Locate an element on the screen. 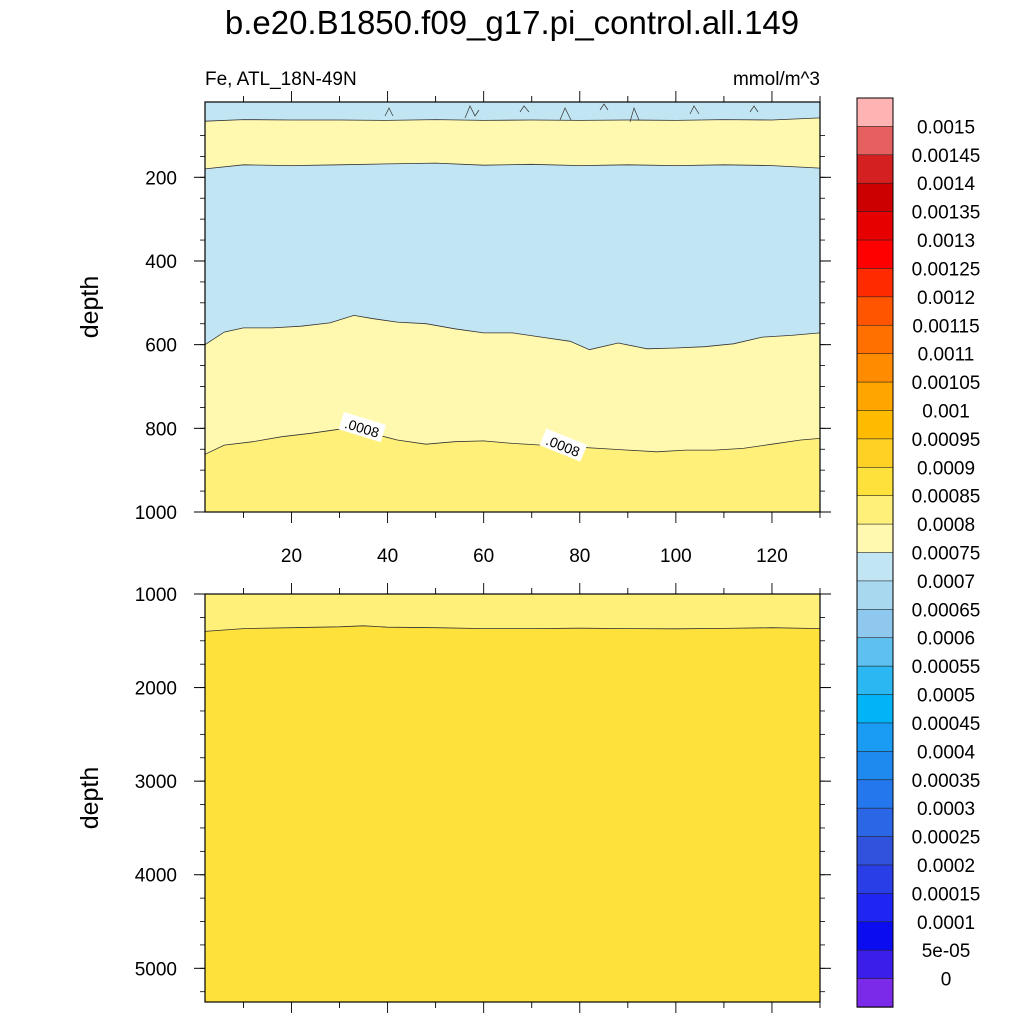 This screenshot has width=1024, height=1024. colorbar-label-25: 0.00025 is located at coordinates (946, 838).